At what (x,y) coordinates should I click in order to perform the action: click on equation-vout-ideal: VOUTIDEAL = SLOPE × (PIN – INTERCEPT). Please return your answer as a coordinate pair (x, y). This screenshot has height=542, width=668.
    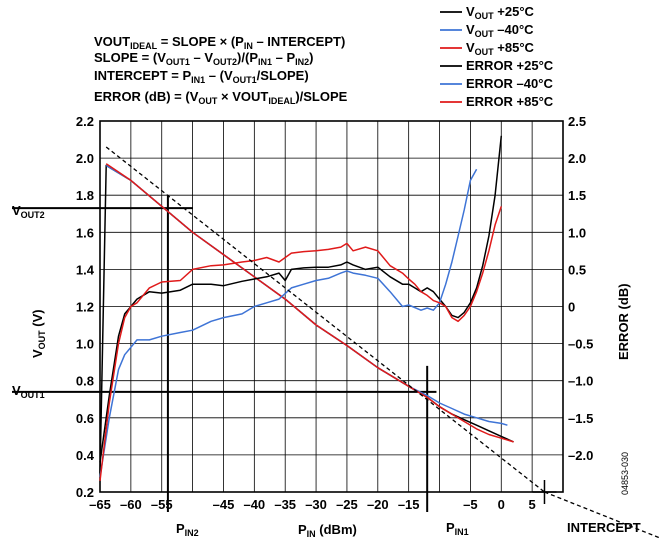
    Looking at the image, I should click on (219, 42).